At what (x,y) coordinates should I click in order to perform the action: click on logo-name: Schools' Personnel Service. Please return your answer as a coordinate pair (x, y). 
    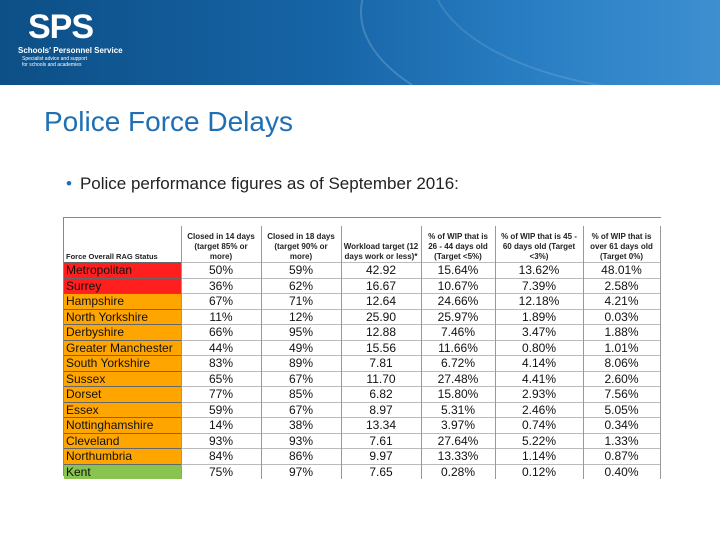
    Looking at the image, I should click on (70, 50).